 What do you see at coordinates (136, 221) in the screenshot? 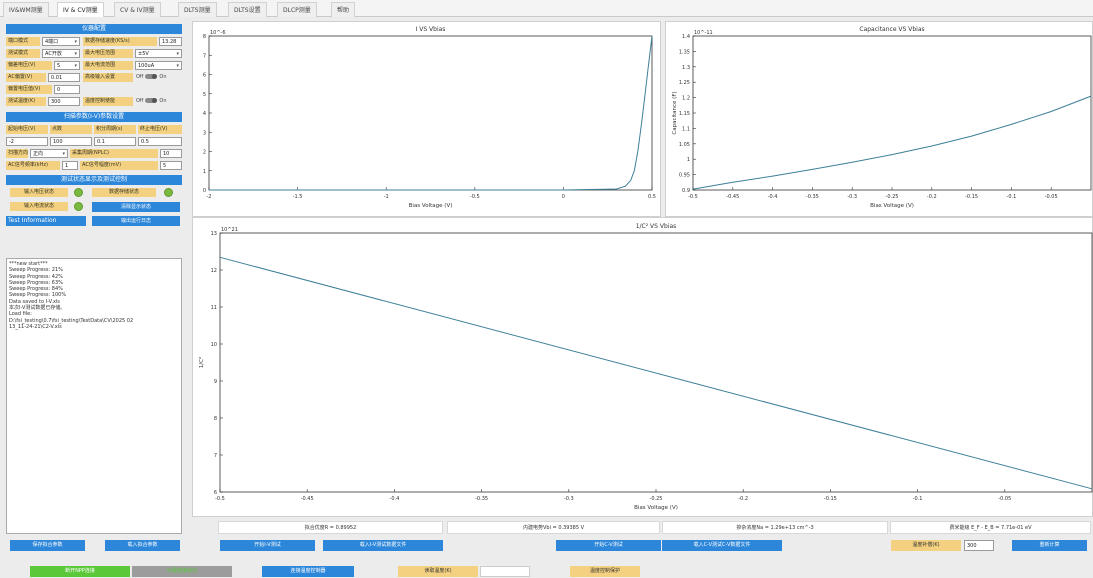
I see `export-log-button: 输出运行日志` at bounding box center [136, 221].